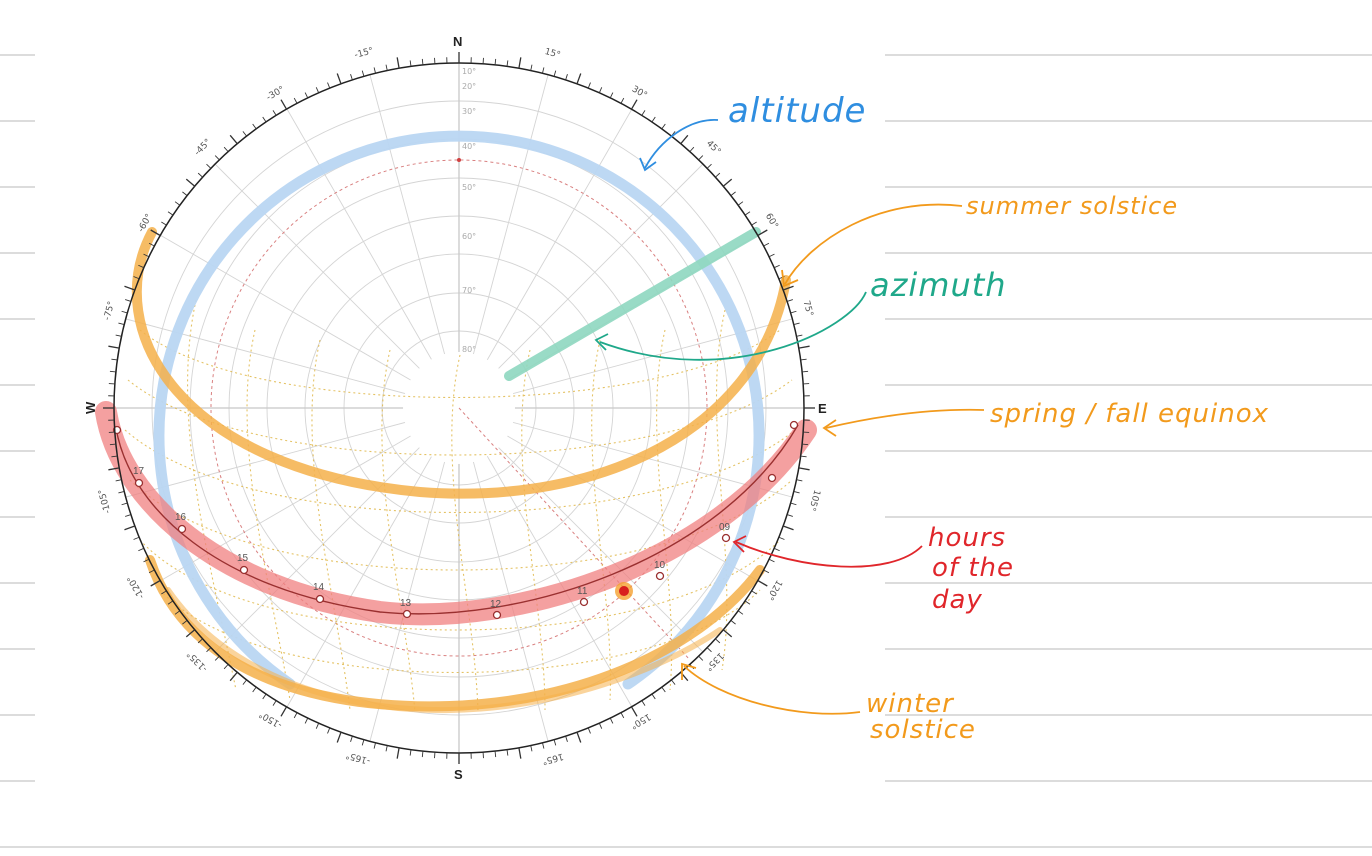 The image size is (1372, 856). What do you see at coordinates (733, 326) in the screenshot?
I see `azimuth-arrow` at bounding box center [733, 326].